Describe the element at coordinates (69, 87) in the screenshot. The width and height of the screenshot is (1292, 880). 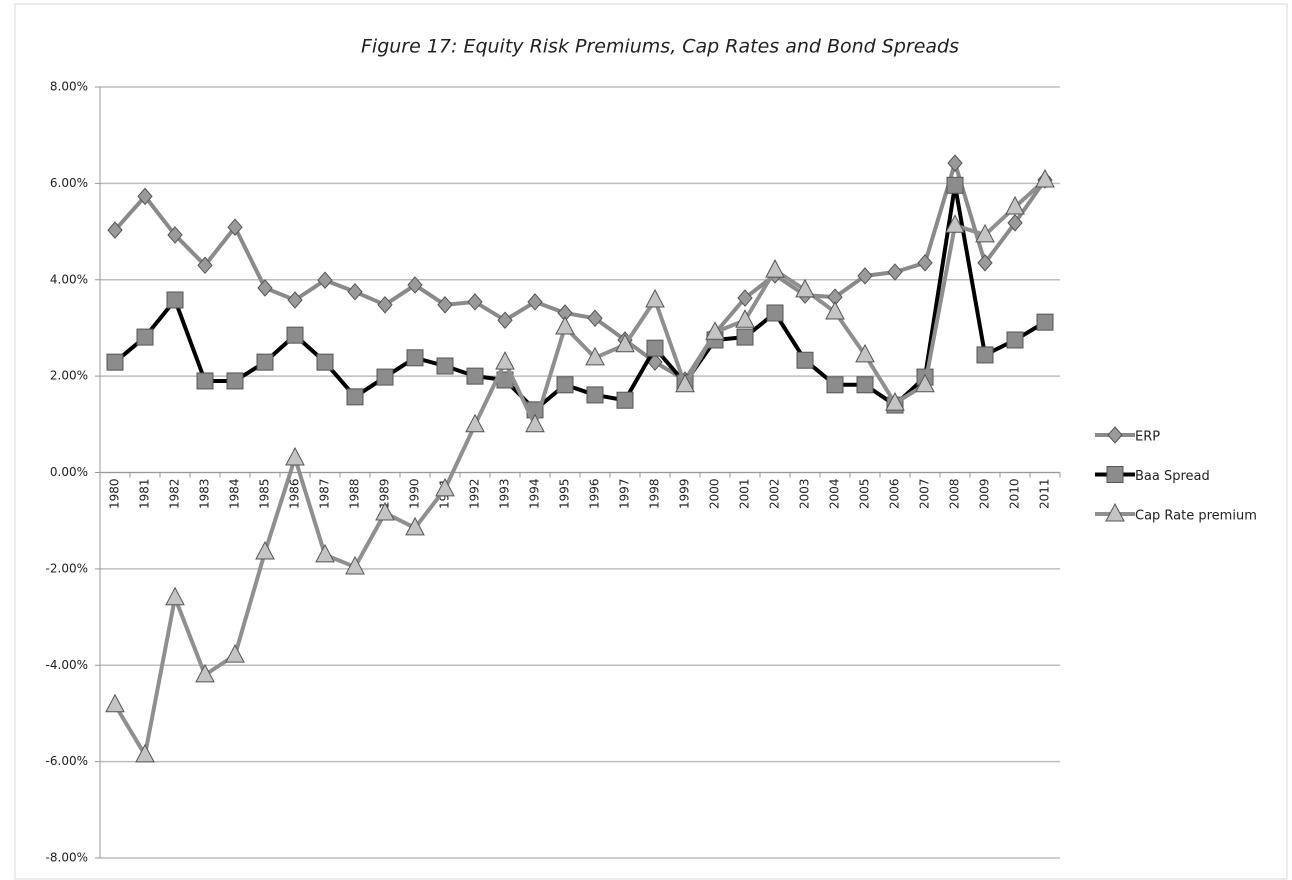
I see `y-tick-label: 8.00%` at that location.